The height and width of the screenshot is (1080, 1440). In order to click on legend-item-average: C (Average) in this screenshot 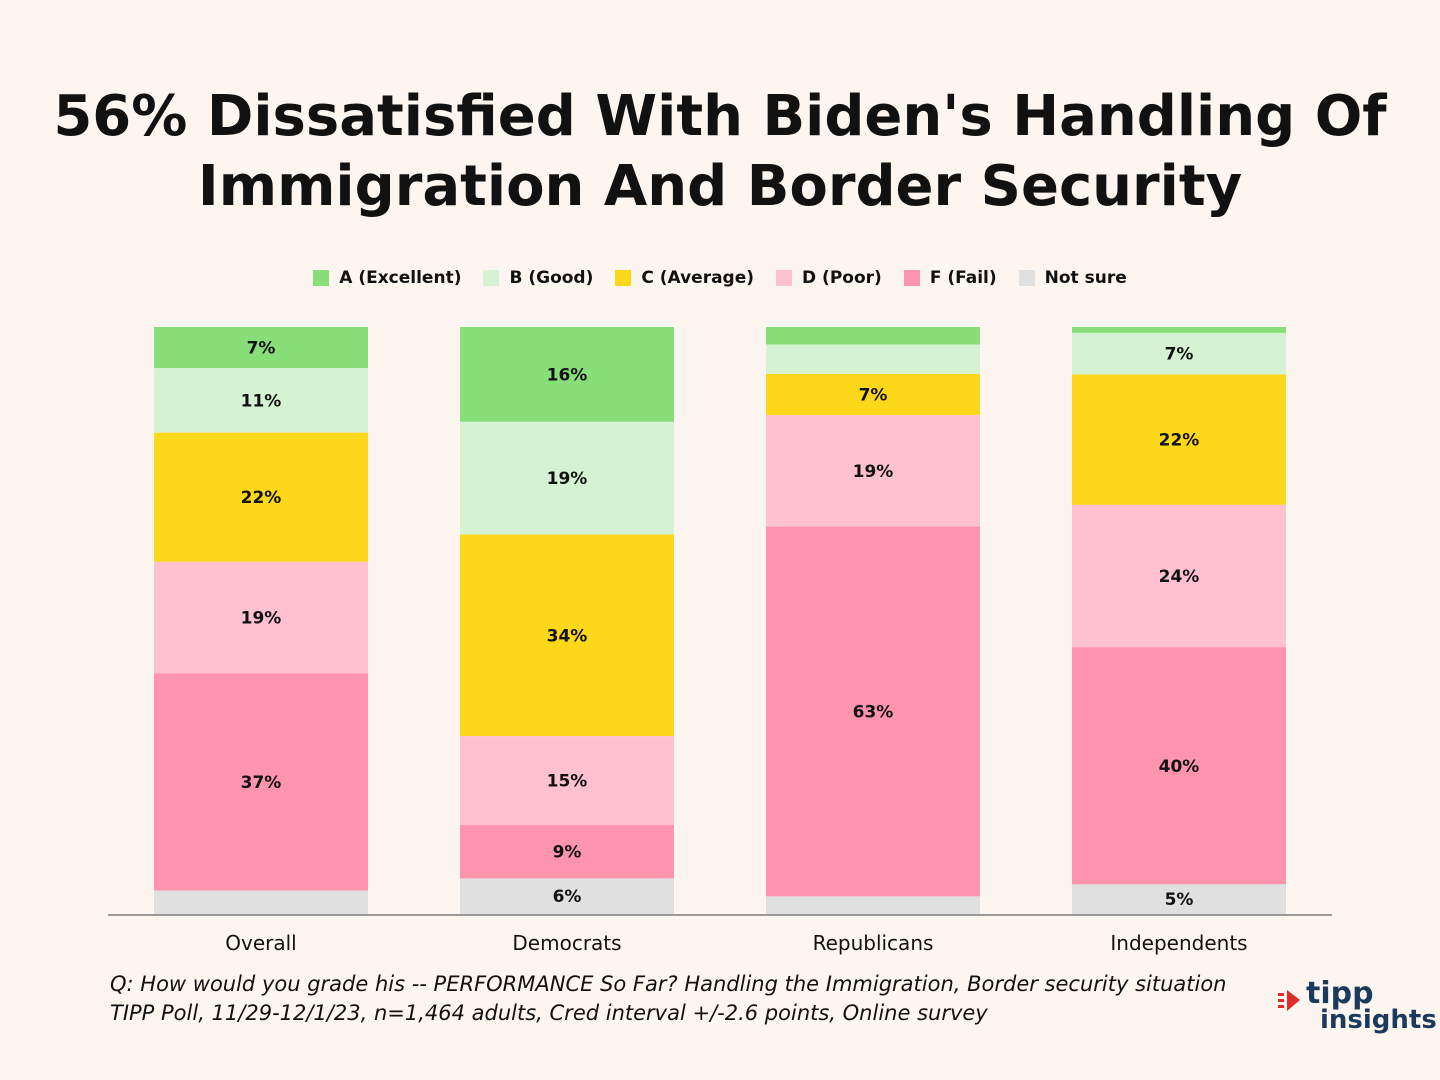, I will do `click(684, 278)`.